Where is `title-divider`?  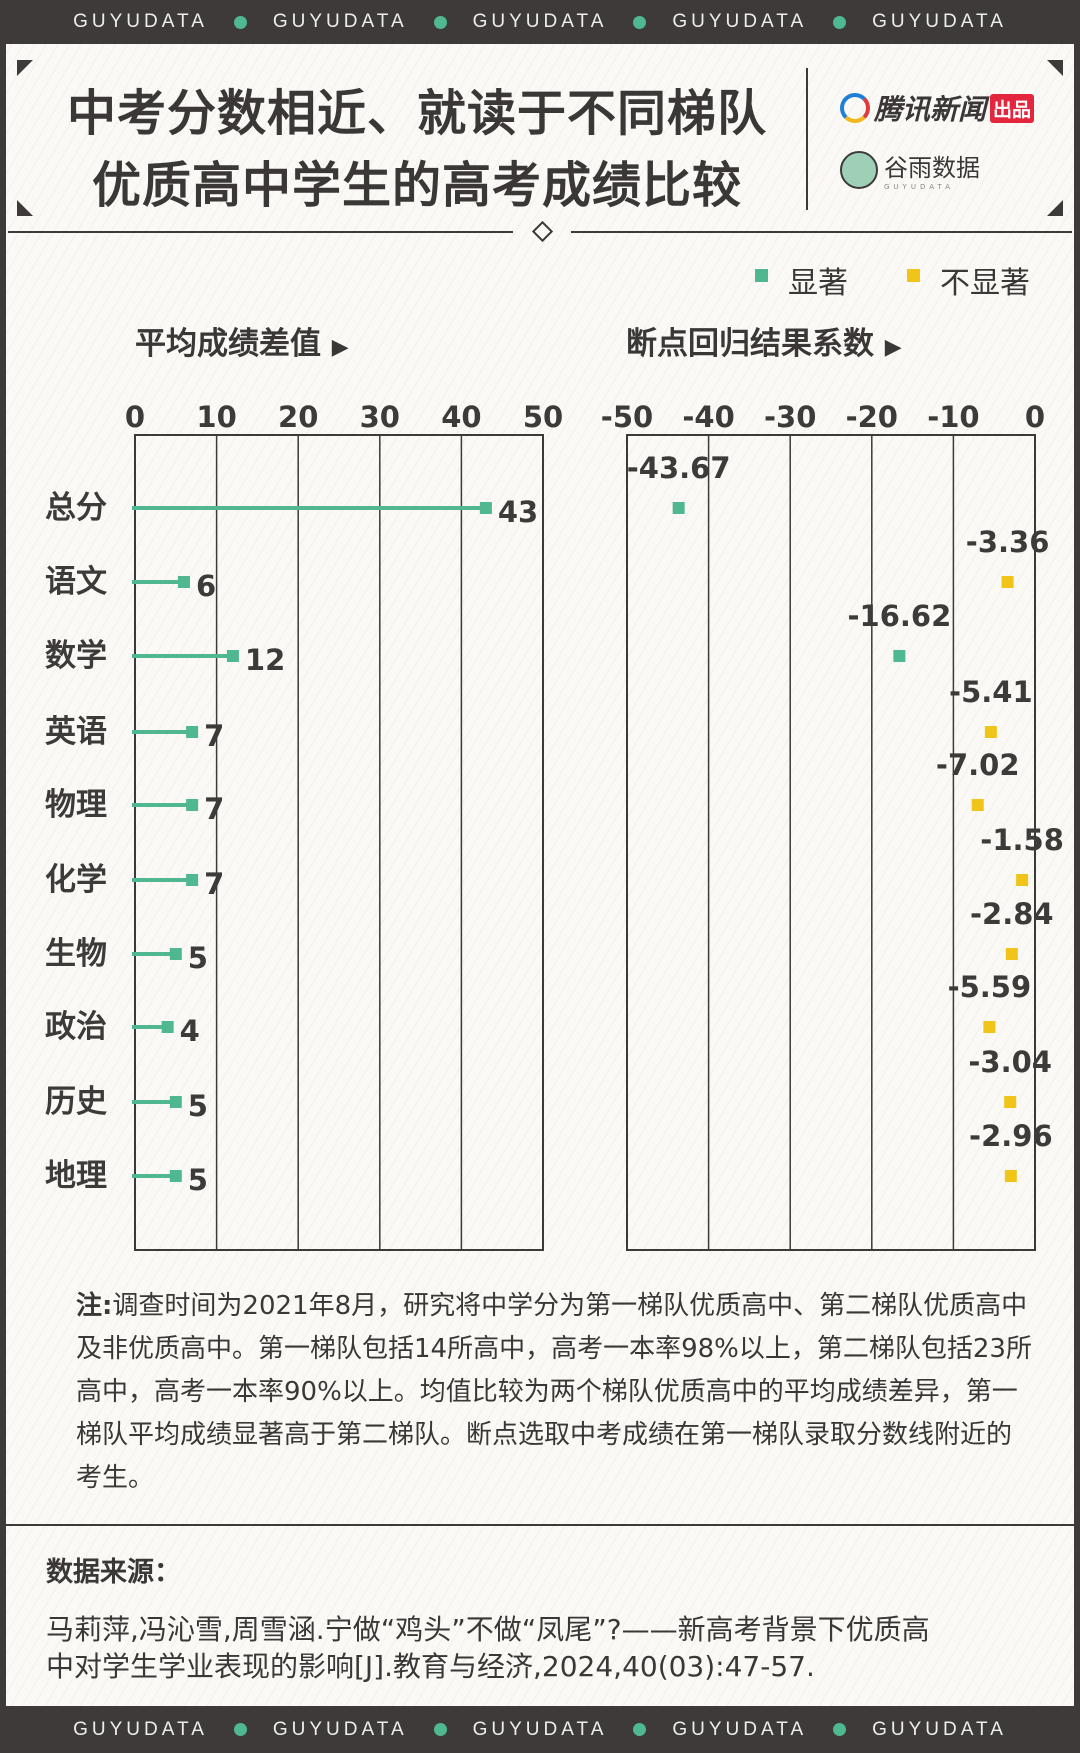
title-divider is located at coordinates (807, 139).